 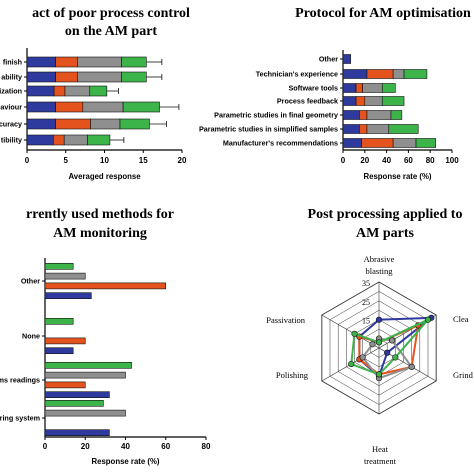 I want to click on x-tick-label: 10, so click(x=104, y=160).